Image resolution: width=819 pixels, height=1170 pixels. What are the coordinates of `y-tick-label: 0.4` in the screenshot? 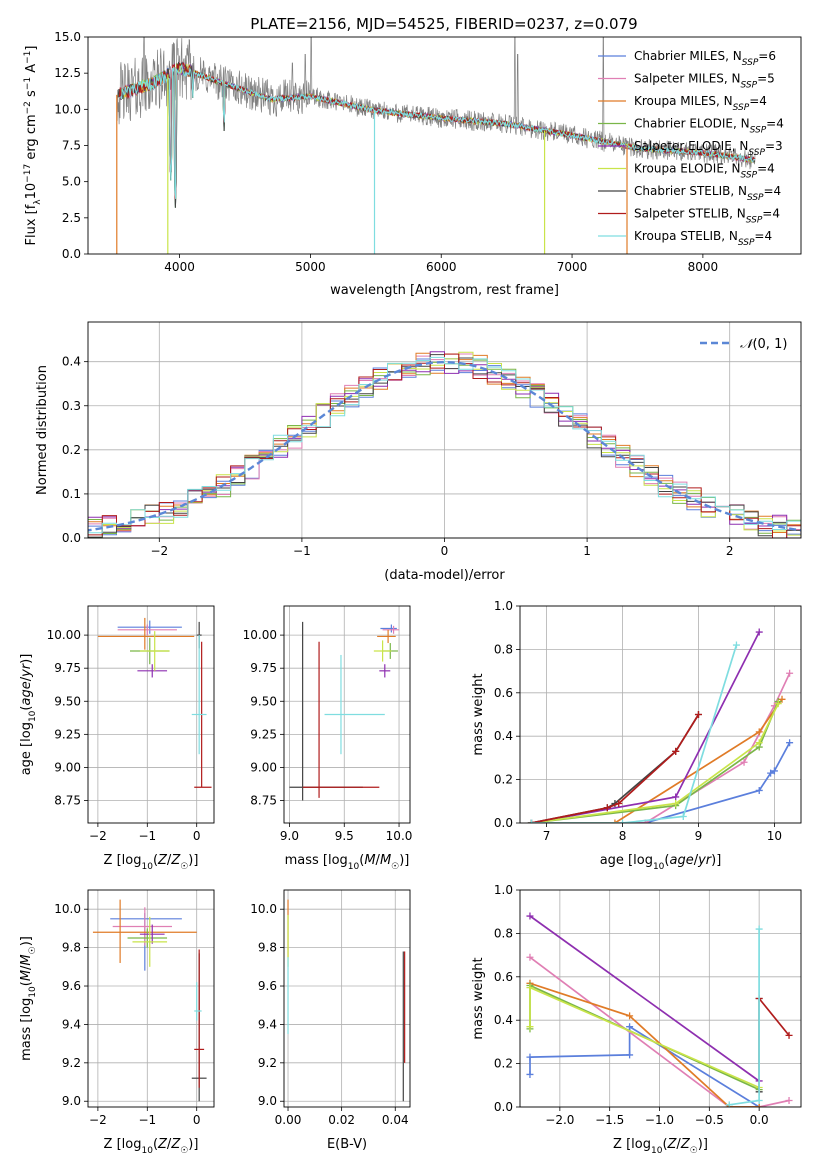 It's located at (503, 1020).